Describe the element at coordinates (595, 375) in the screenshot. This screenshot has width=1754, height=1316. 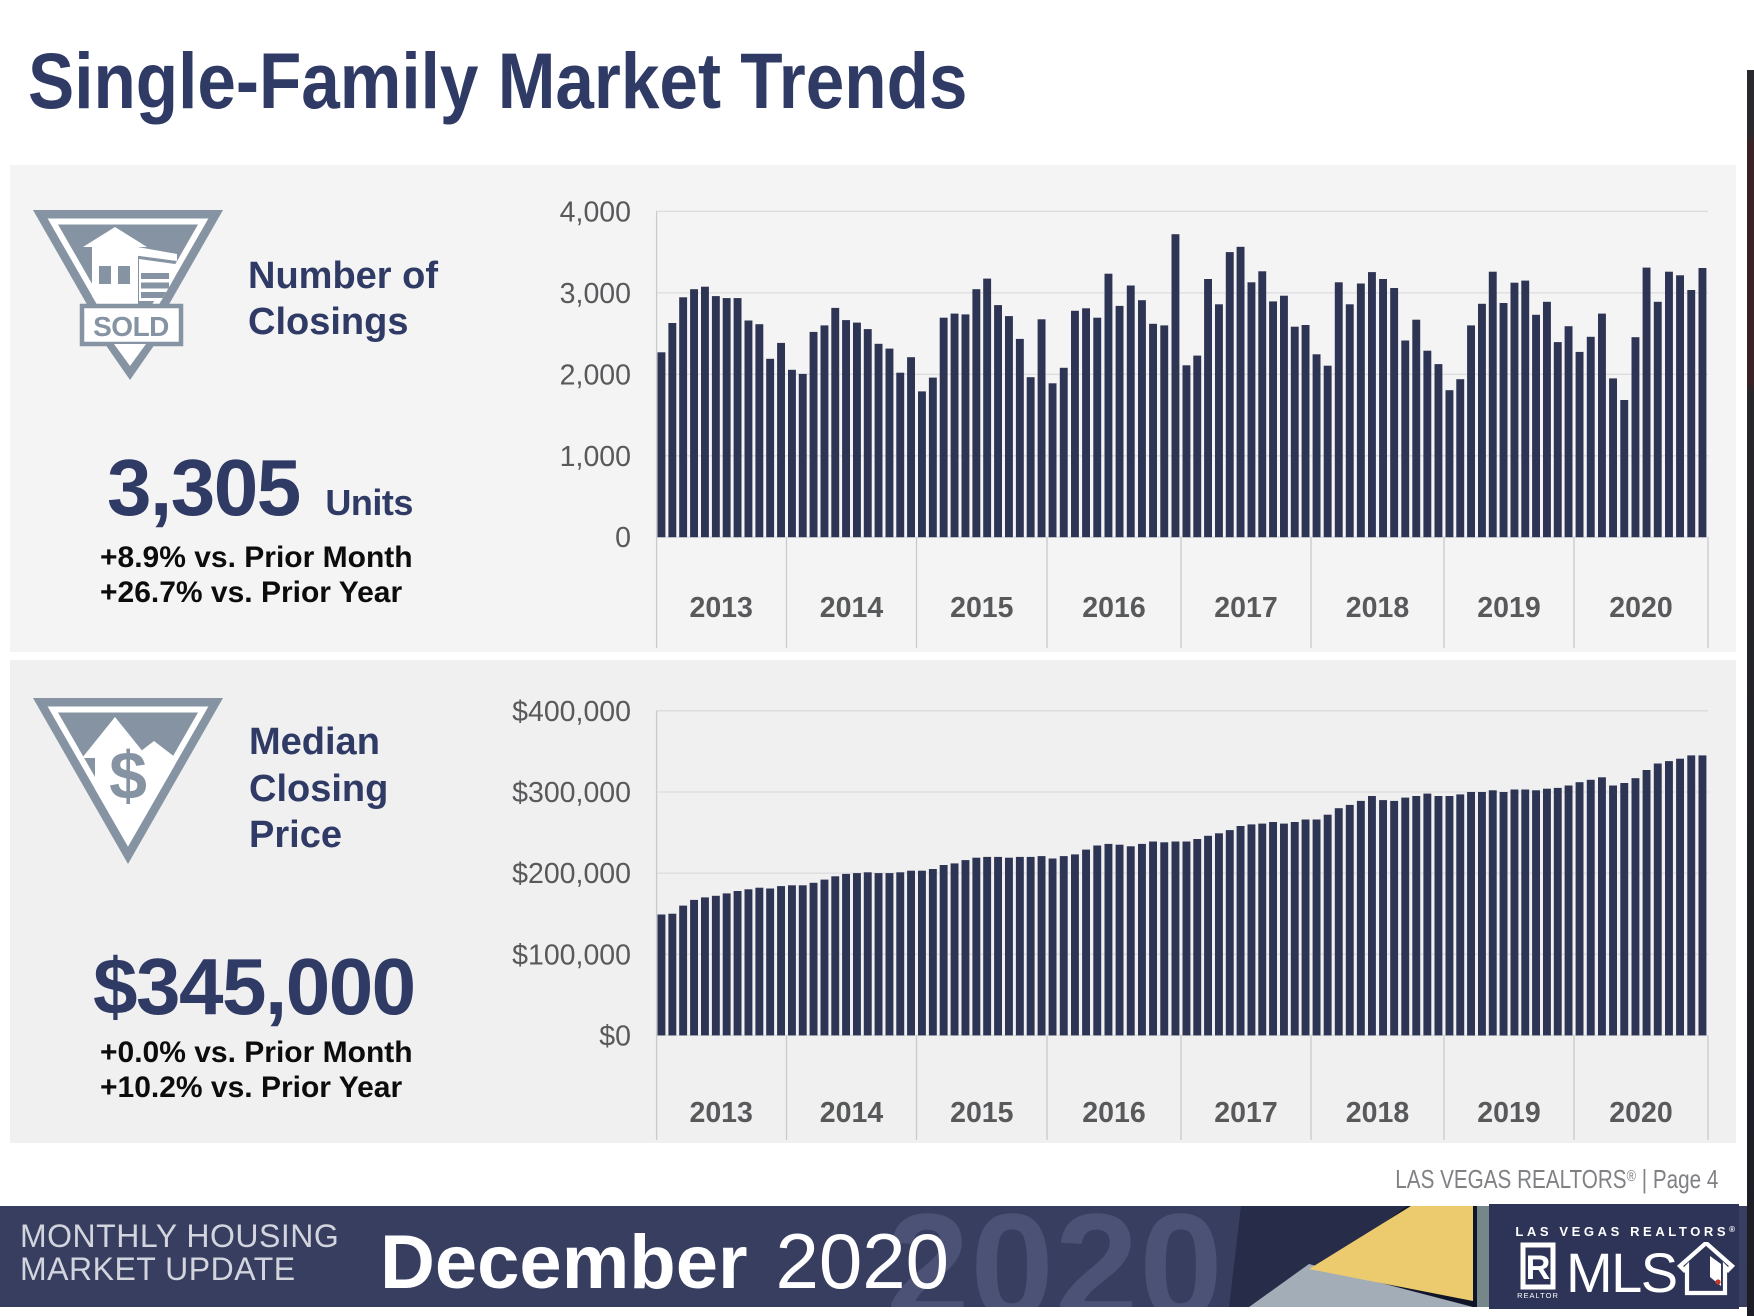
I see `svg-text: 2,000` at that location.